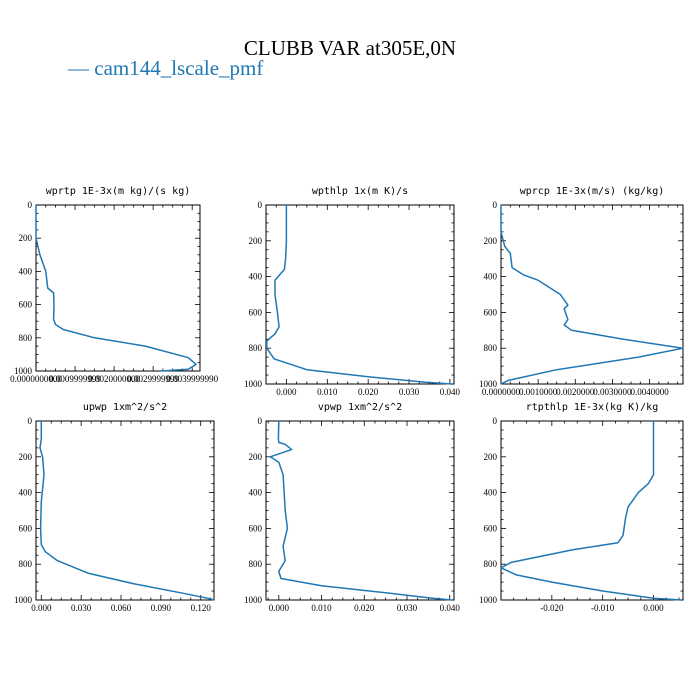 The width and height of the screenshot is (700, 700). Describe the element at coordinates (161, 608) in the screenshot. I see `x-tick-label: 0.090` at that location.